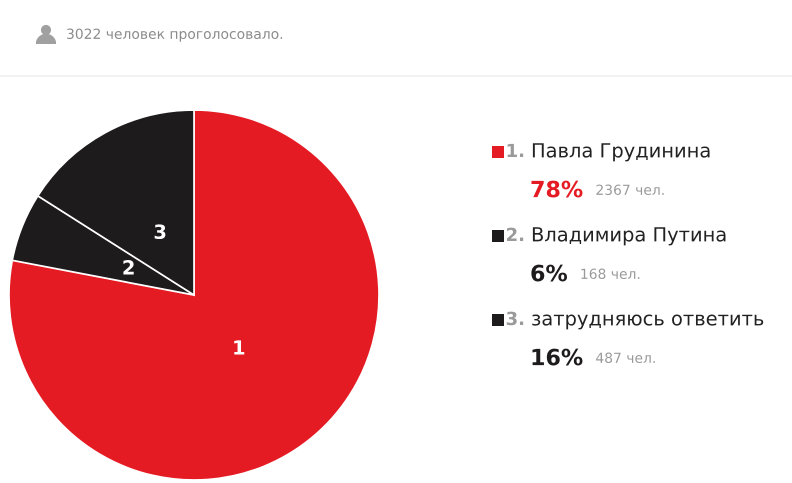 Image resolution: width=792 pixels, height=483 pixels. Describe the element at coordinates (630, 190) in the screenshot. I see `text: 2367 чел.` at that location.